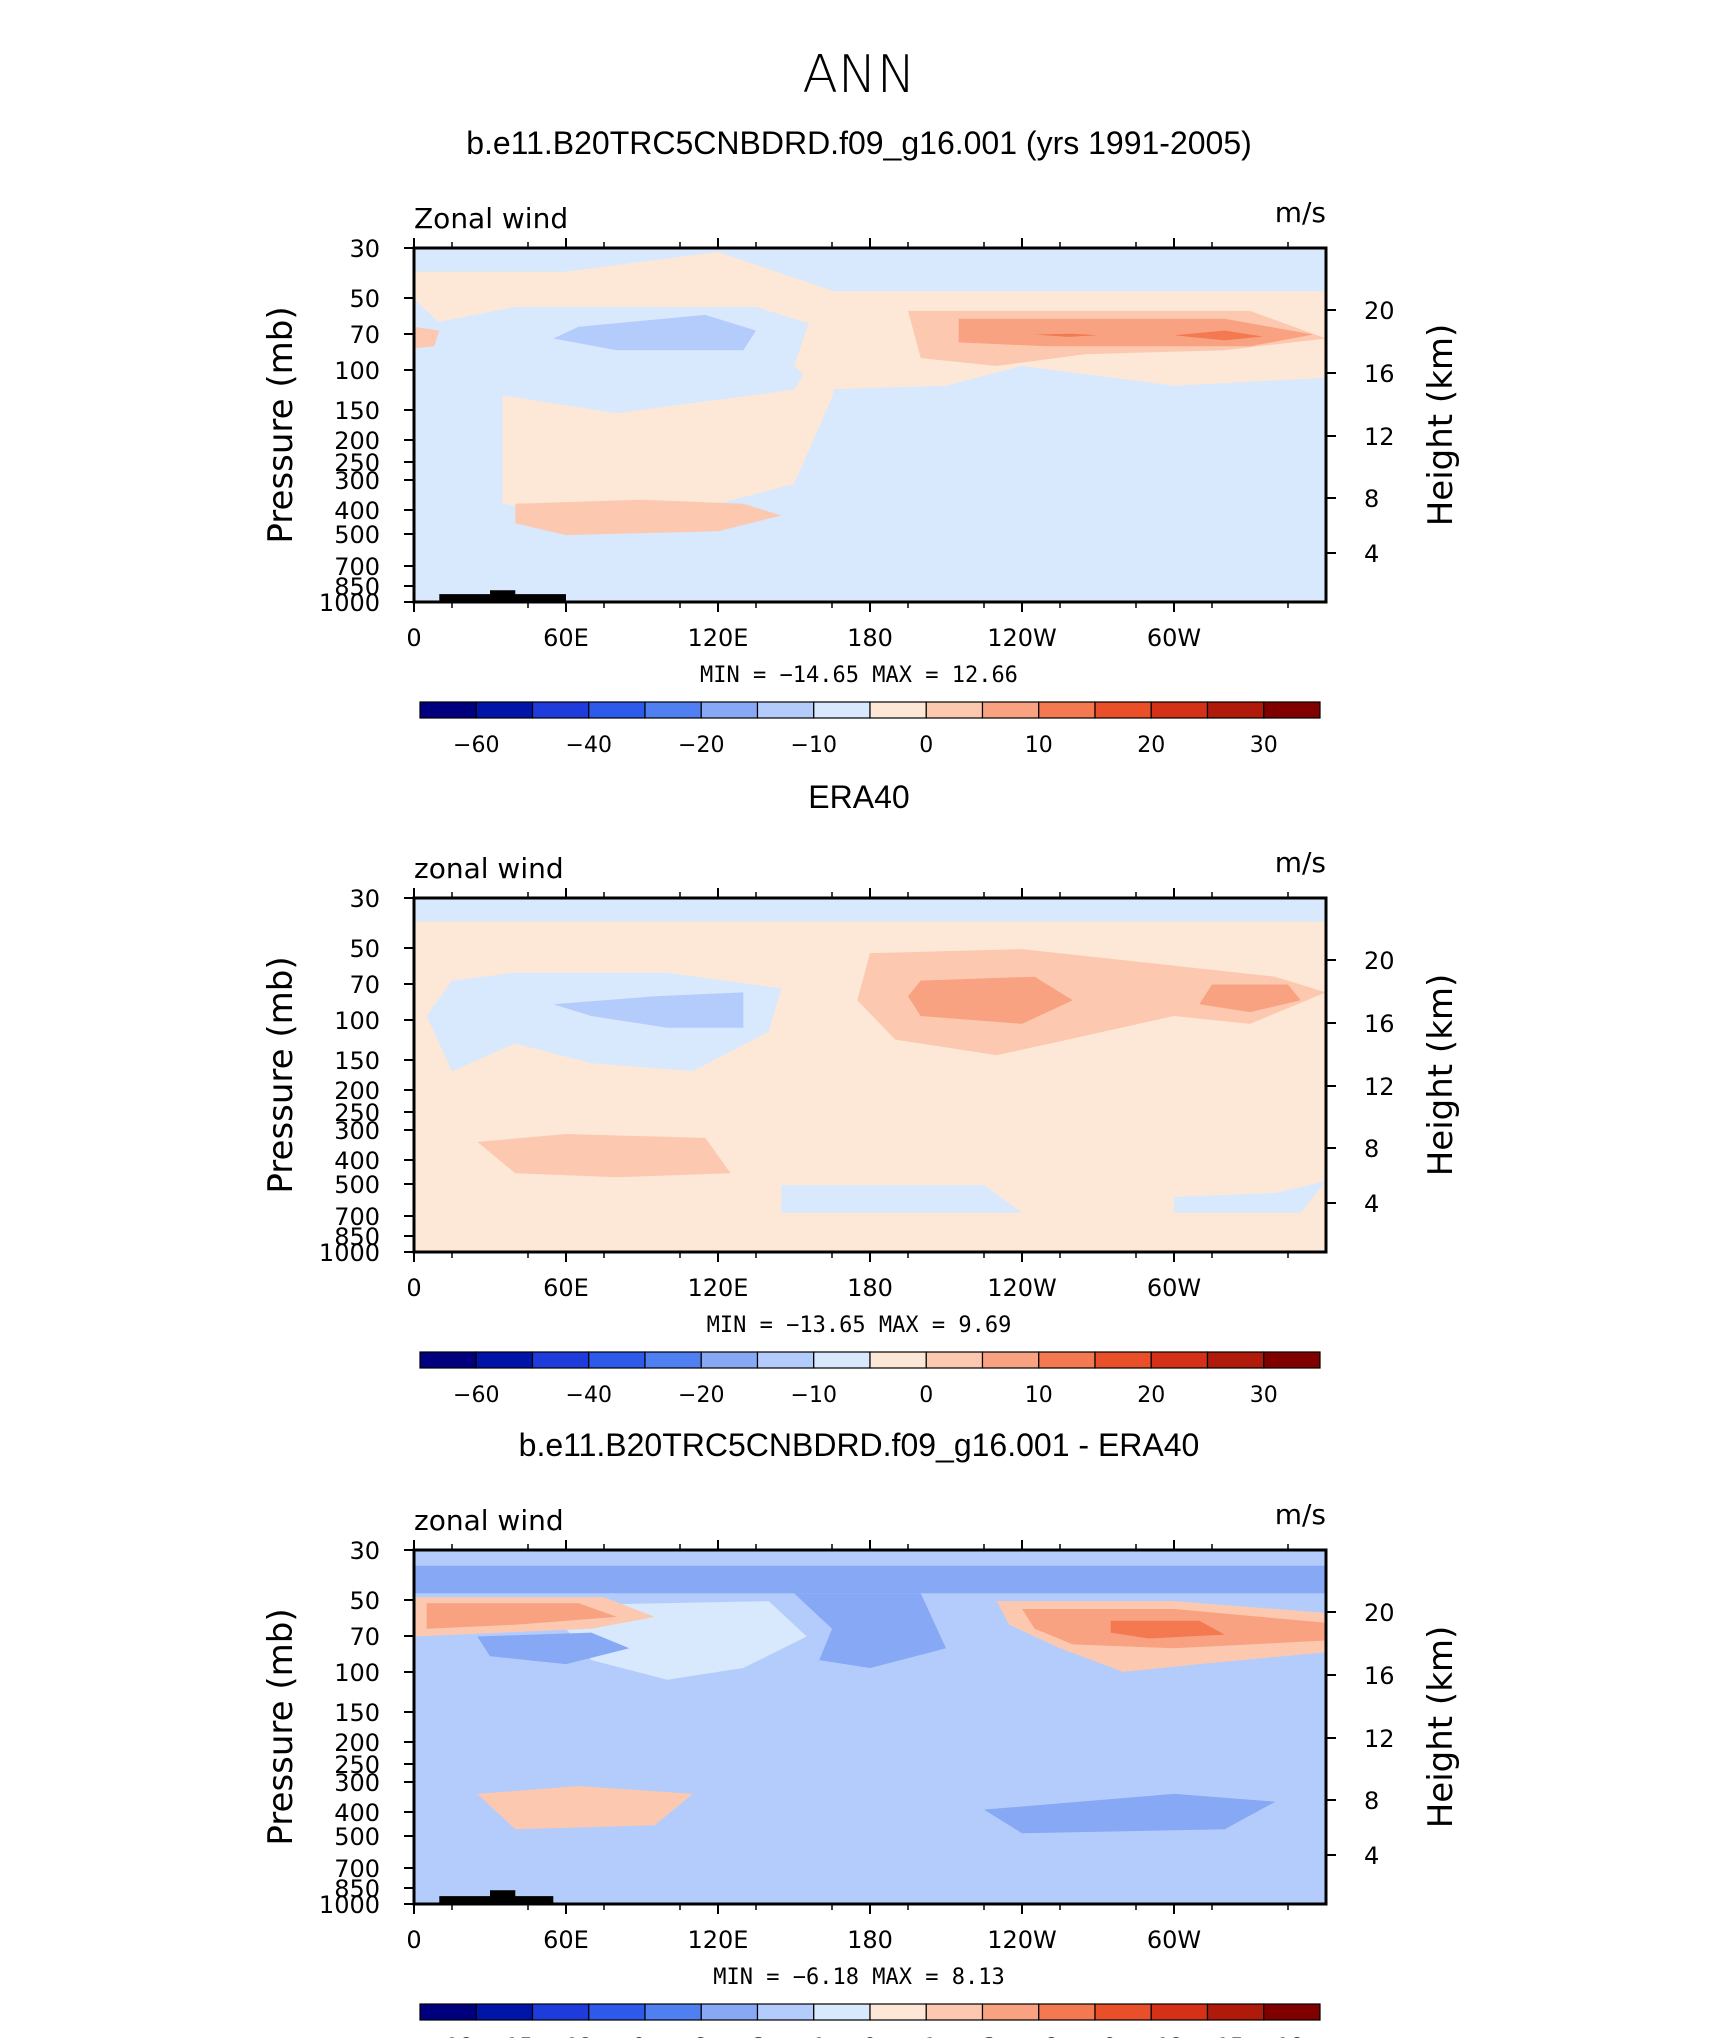 This screenshot has height=2038, width=1710. What do you see at coordinates (364, 985) in the screenshot?
I see `y-tick-label: 70` at bounding box center [364, 985].